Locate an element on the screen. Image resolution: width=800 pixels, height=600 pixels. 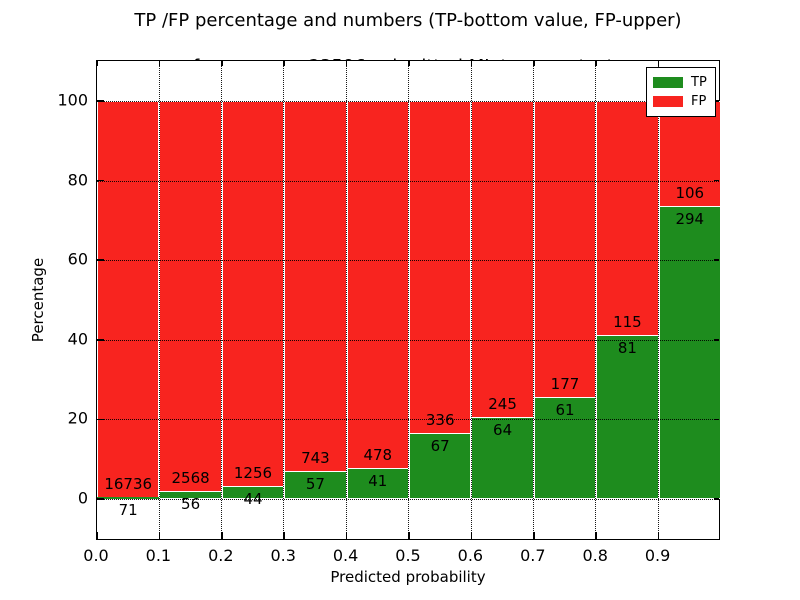
y-axis-label: Percentage is located at coordinates (38, 300).